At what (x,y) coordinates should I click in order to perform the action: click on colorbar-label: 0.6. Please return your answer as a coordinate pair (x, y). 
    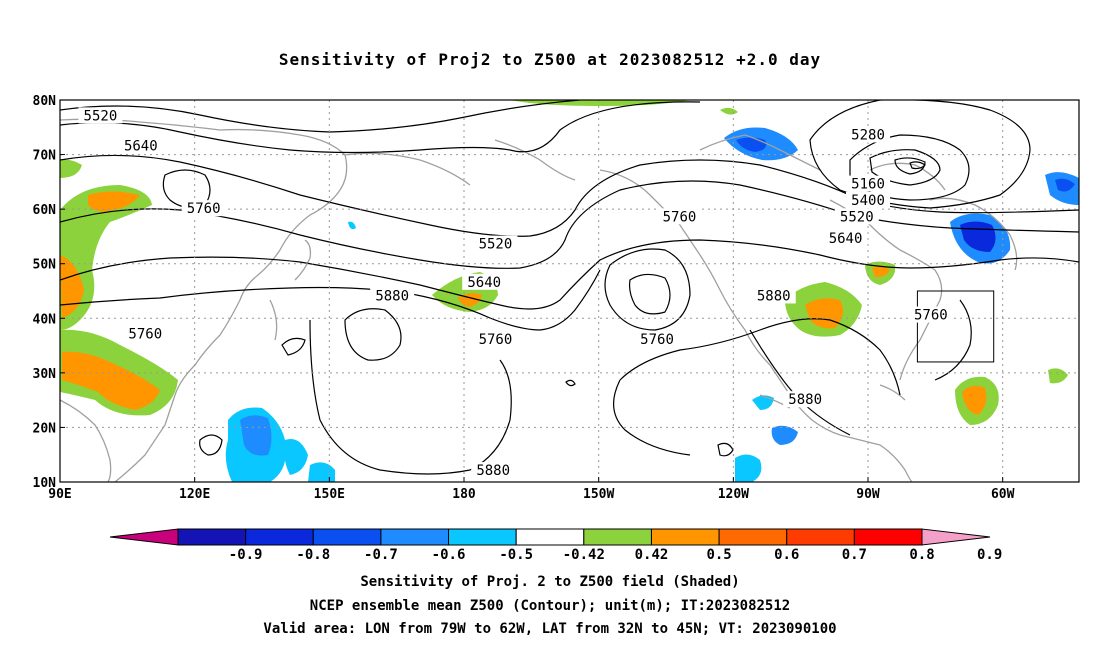
    Looking at the image, I should click on (786, 555).